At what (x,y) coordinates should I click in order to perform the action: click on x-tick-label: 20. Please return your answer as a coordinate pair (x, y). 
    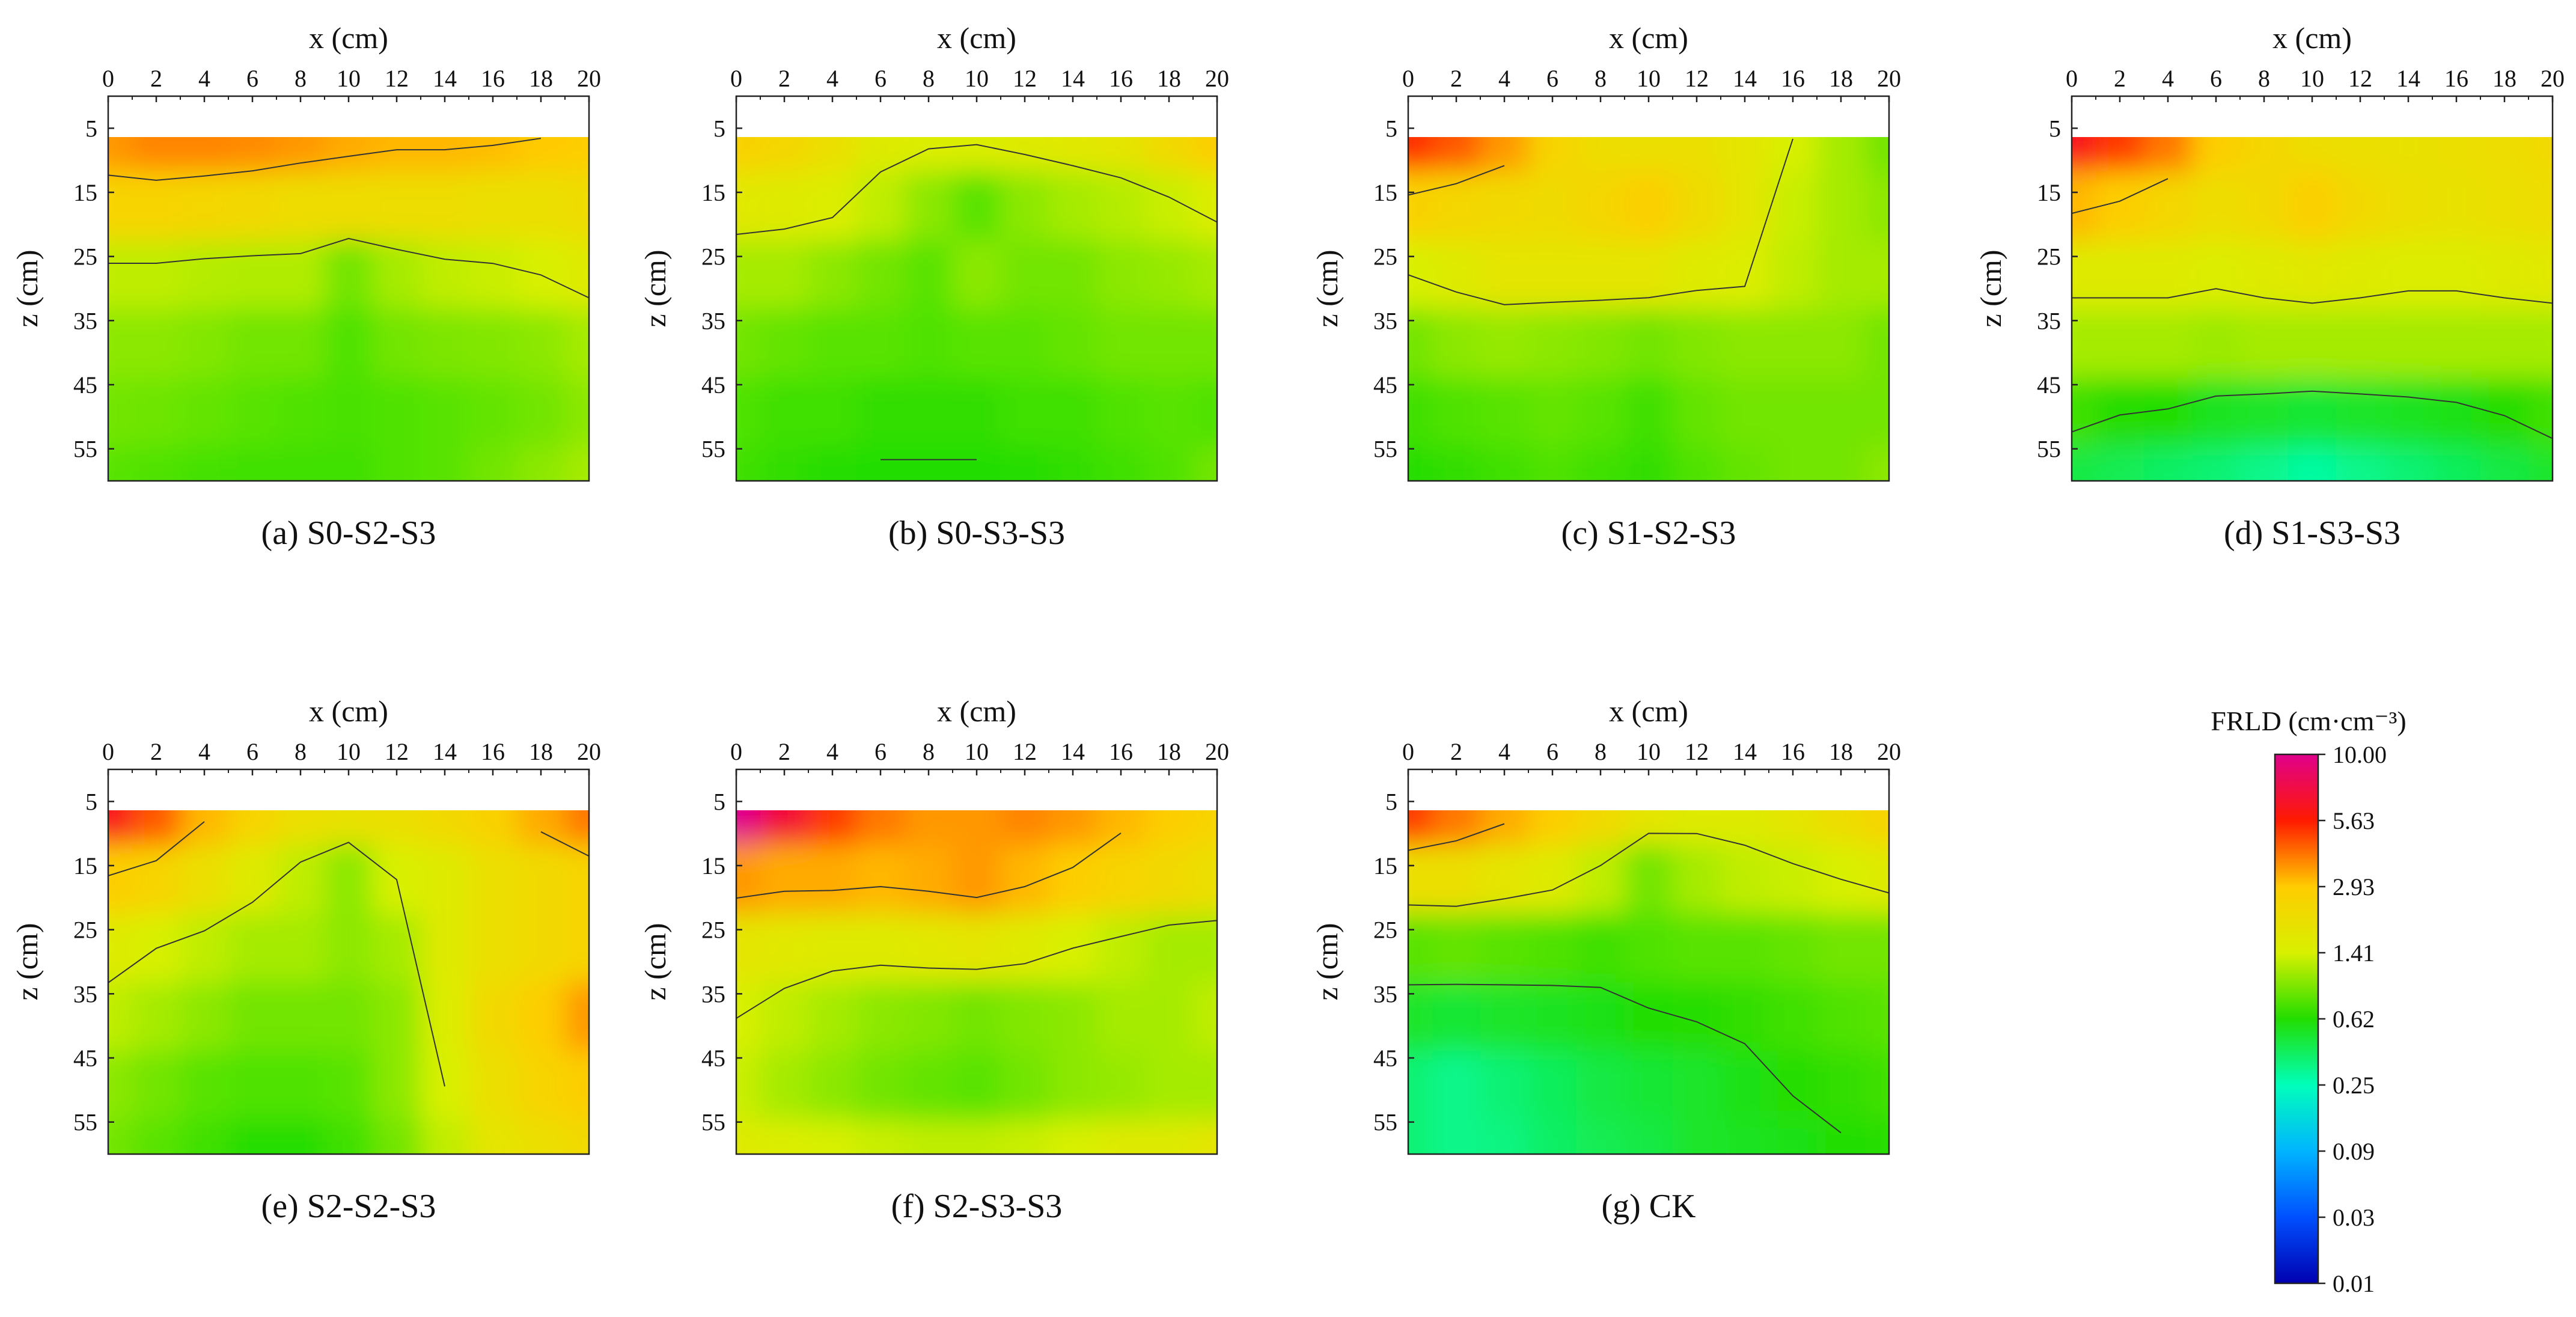
    Looking at the image, I should click on (1889, 752).